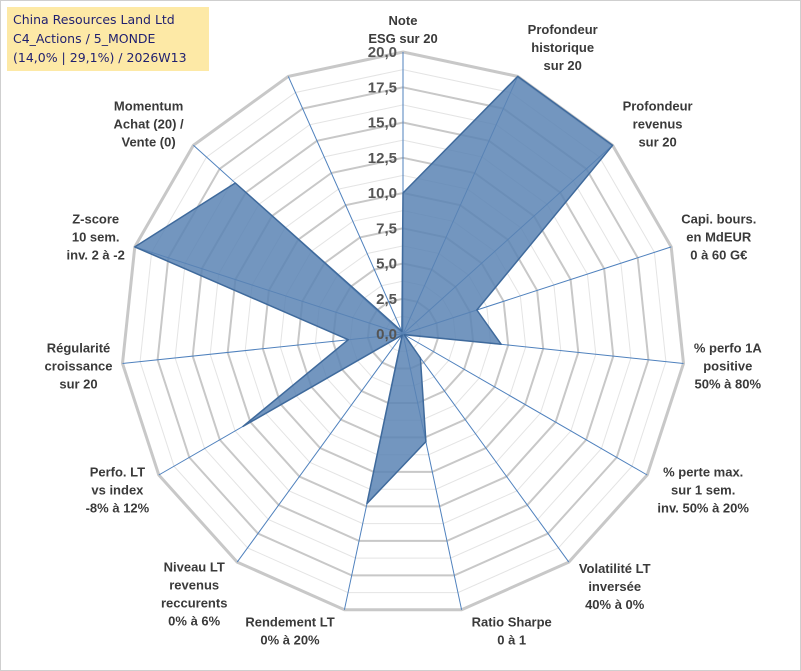 The image size is (801, 671). I want to click on axis-label: Capi. bours. en MdEUR 0 à 60 G€, so click(718, 236).